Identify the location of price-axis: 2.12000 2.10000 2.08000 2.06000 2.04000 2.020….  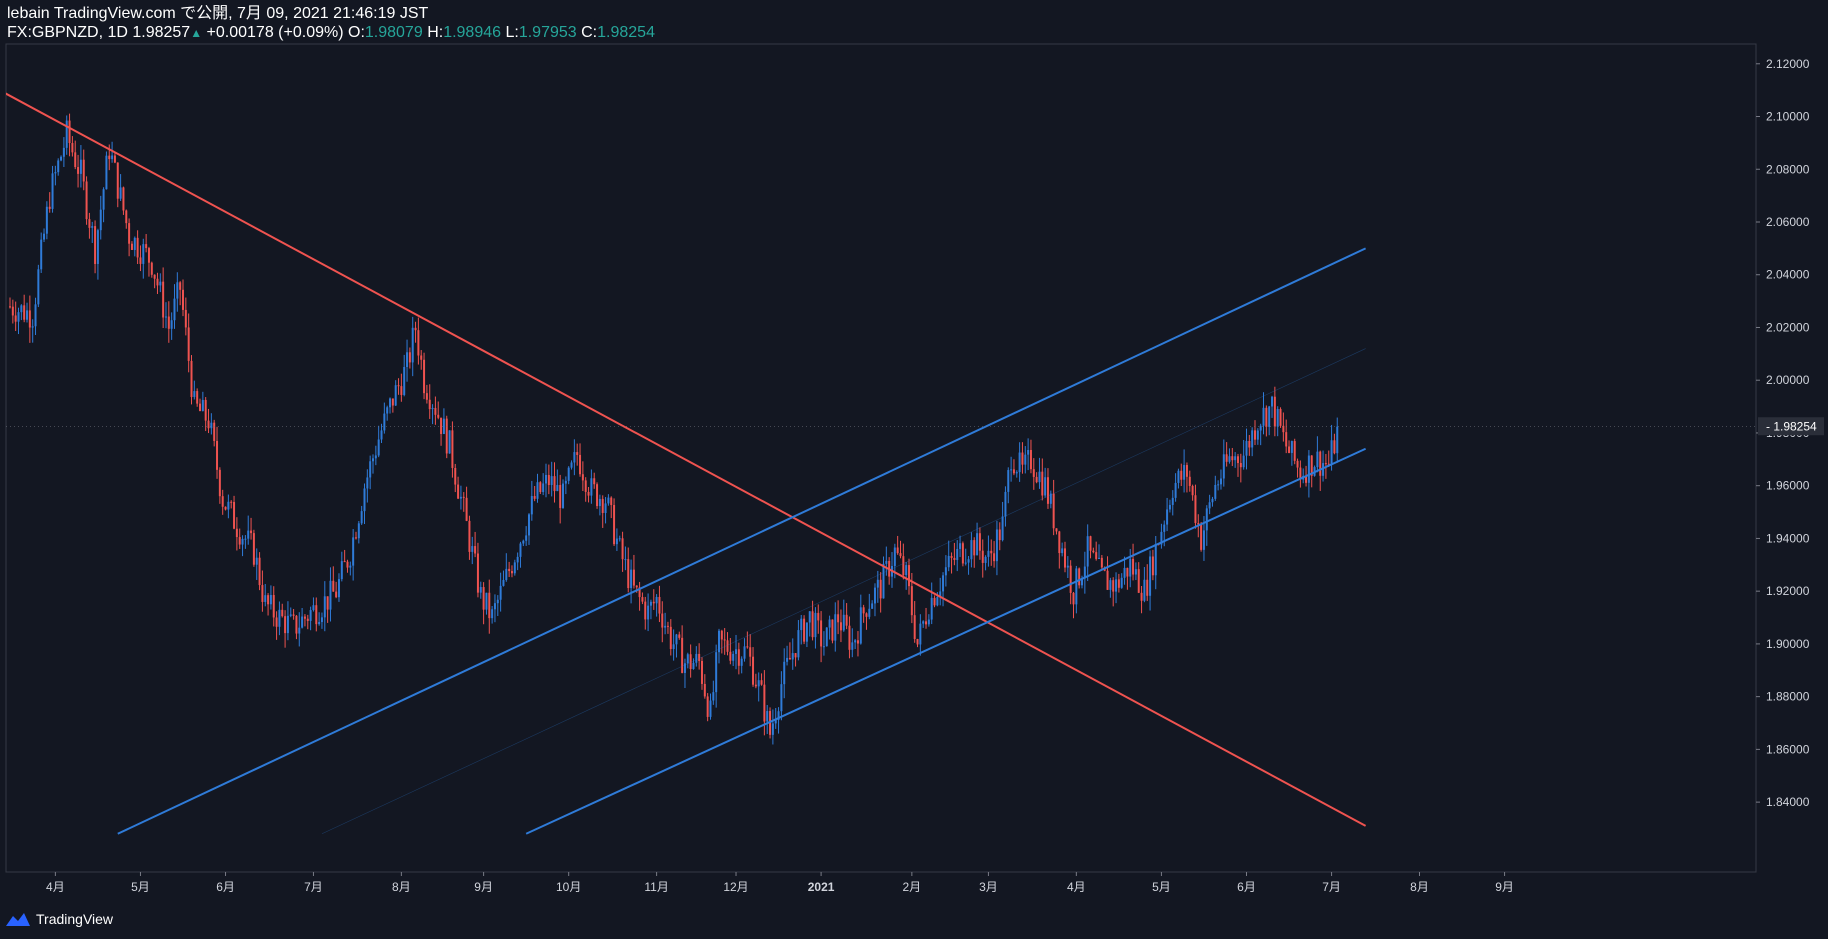
(1783, 433).